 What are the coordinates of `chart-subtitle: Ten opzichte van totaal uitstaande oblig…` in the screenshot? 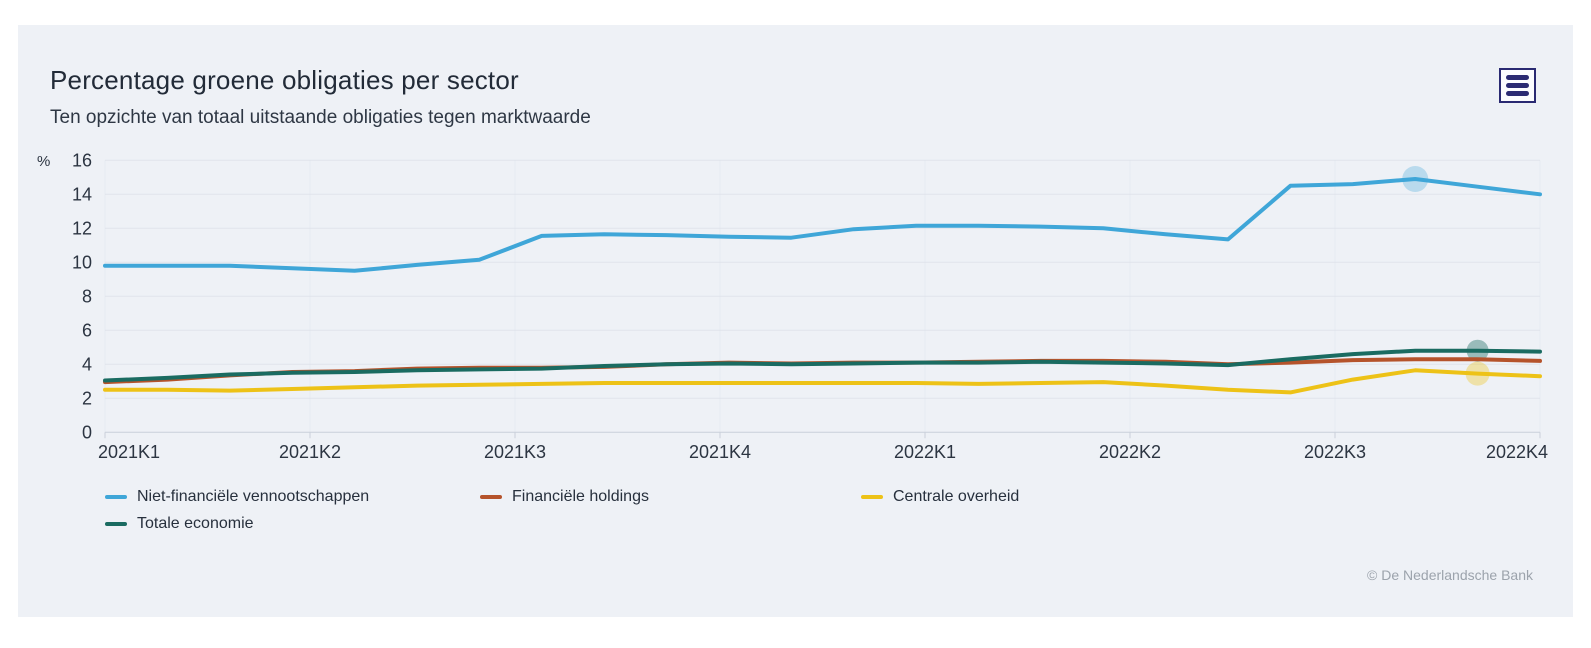 It's located at (320, 117).